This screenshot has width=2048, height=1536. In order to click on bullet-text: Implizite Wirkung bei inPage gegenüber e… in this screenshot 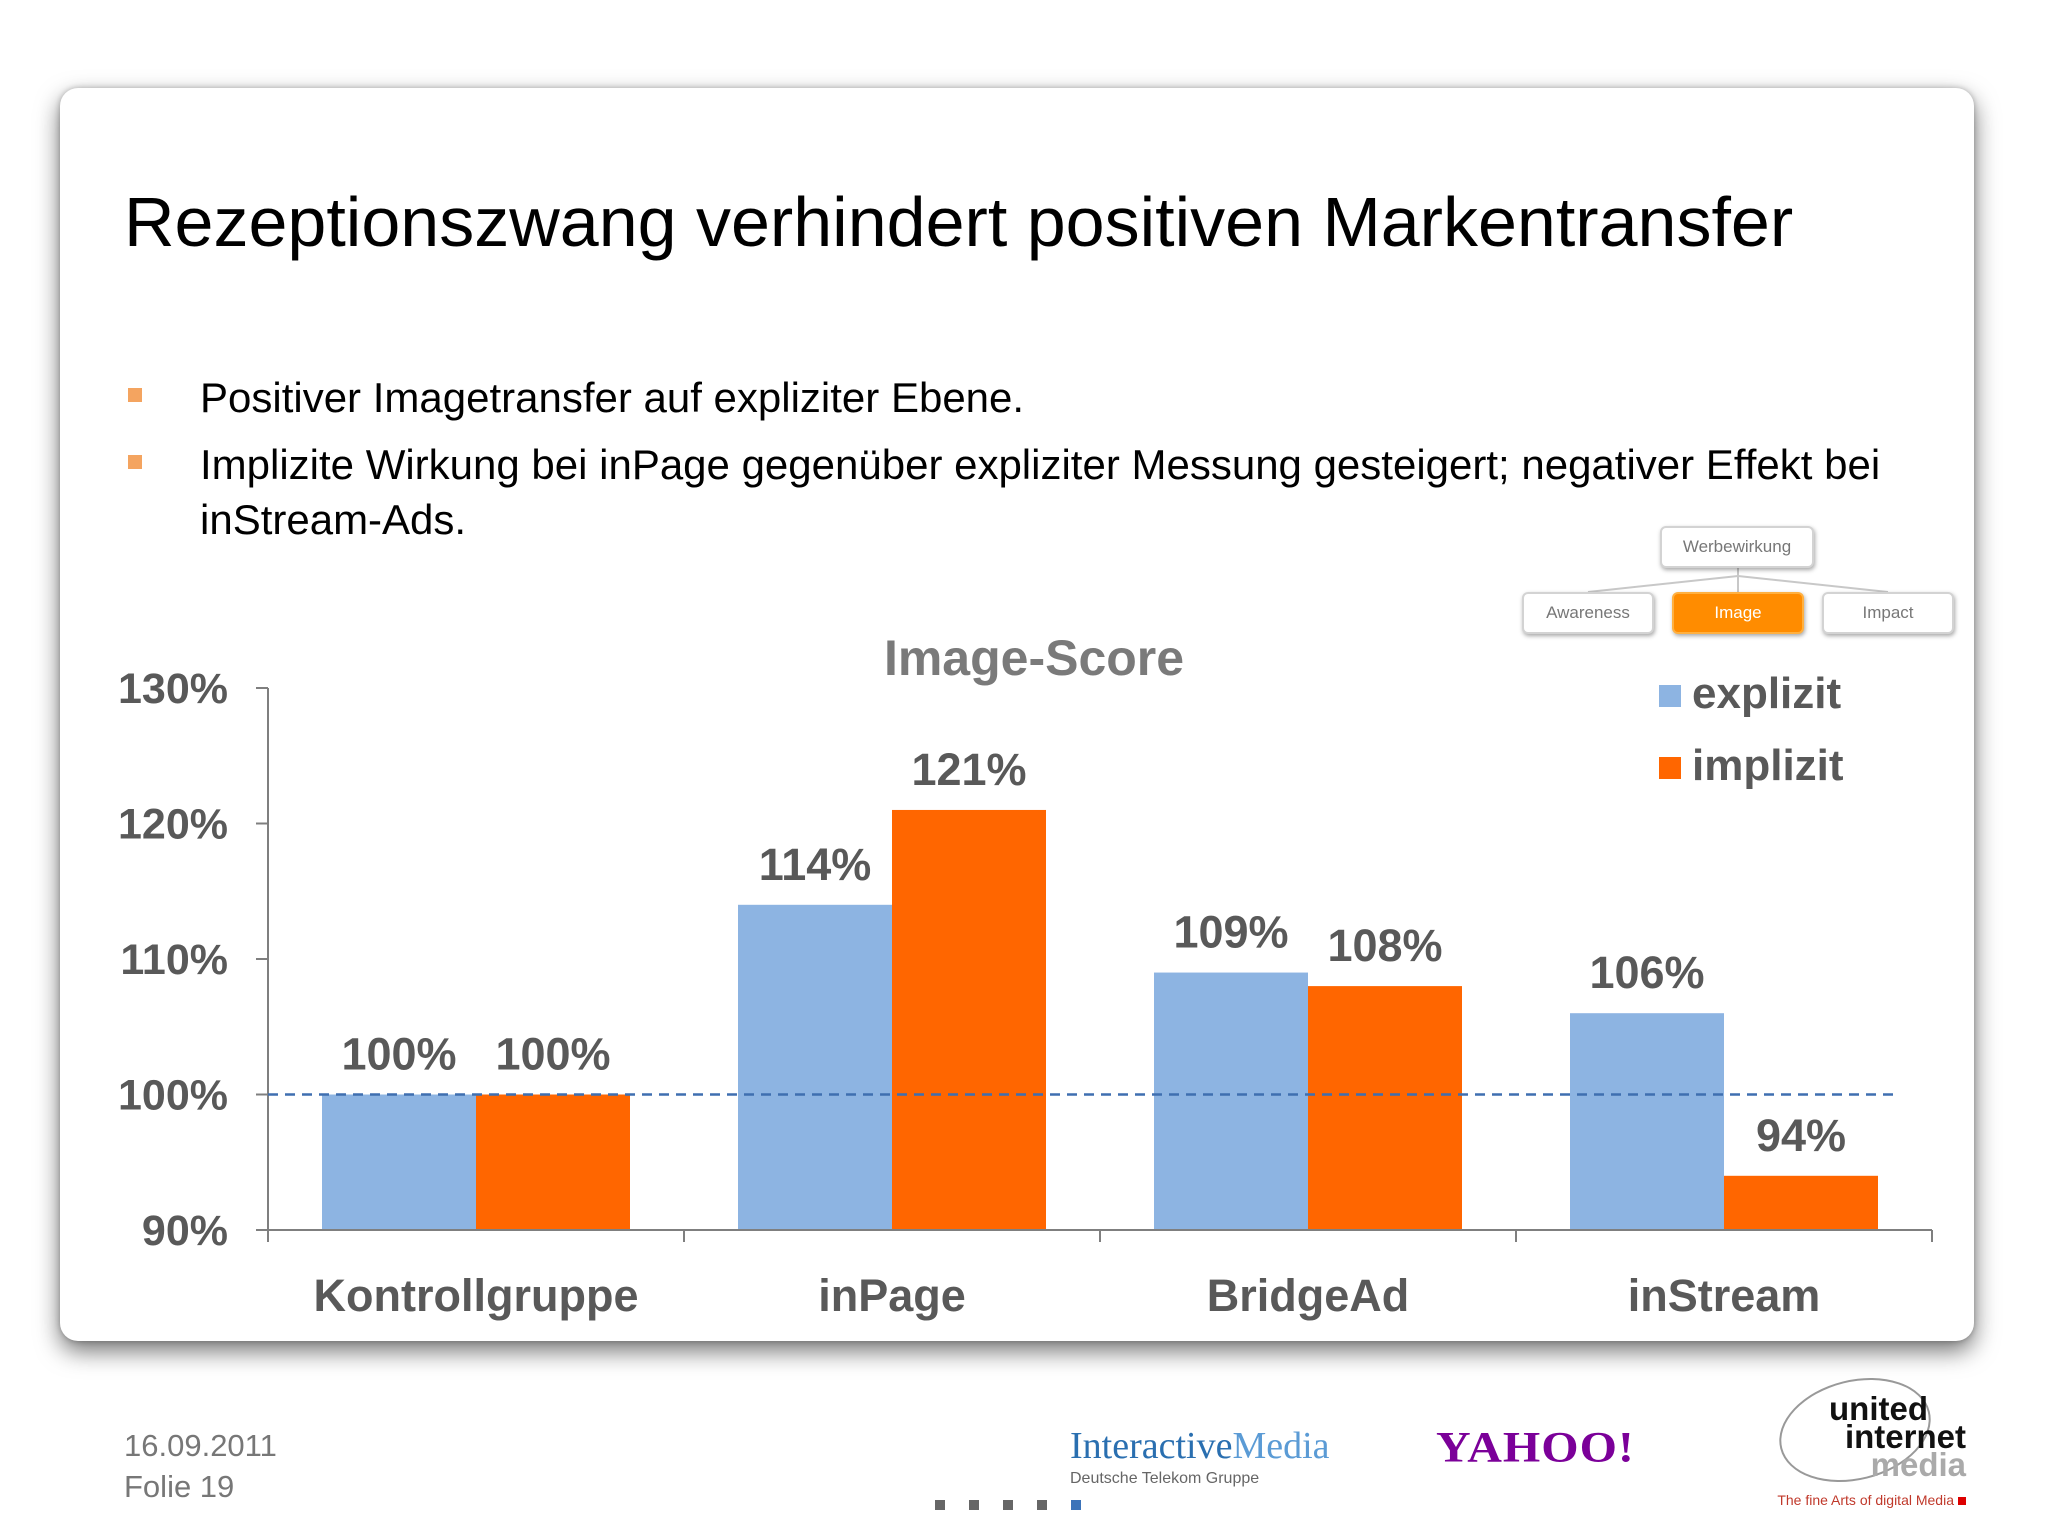, I will do `click(1040, 492)`.